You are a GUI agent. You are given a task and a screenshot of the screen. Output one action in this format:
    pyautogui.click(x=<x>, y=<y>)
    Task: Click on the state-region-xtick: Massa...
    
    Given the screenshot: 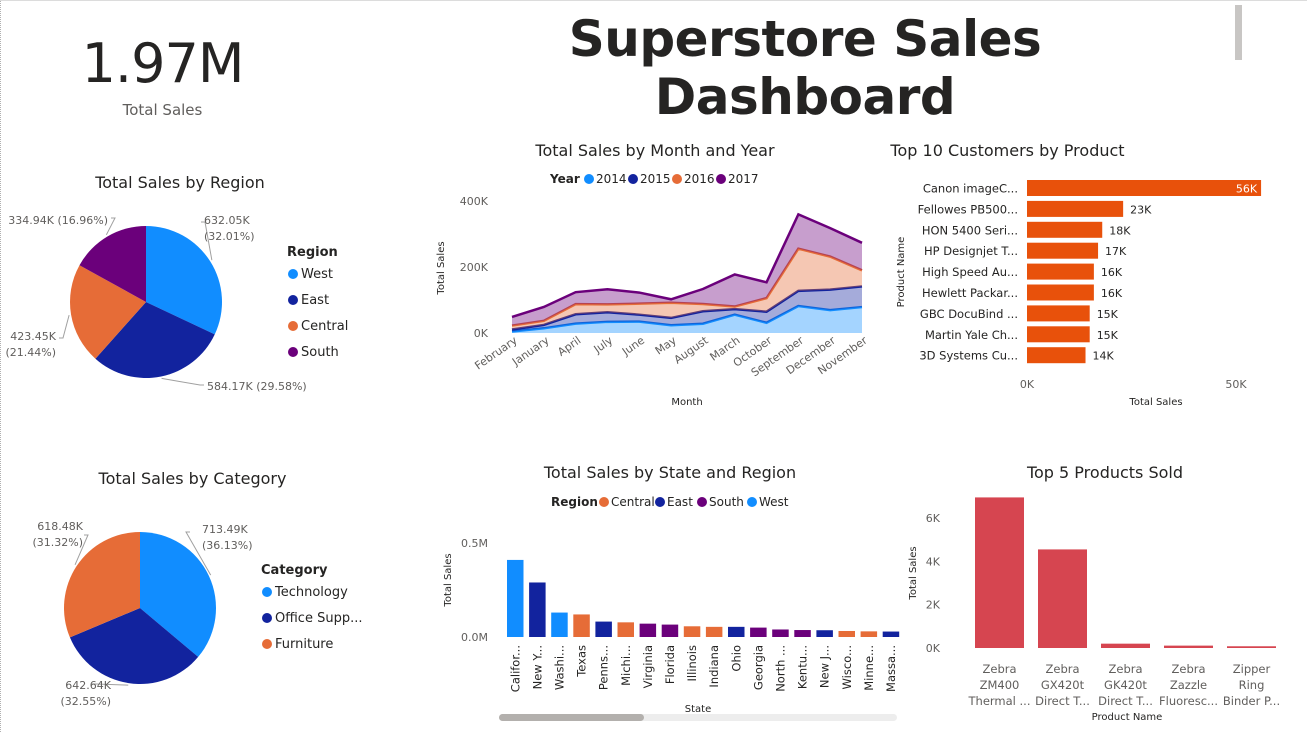 What is the action you would take?
    pyautogui.click(x=891, y=668)
    